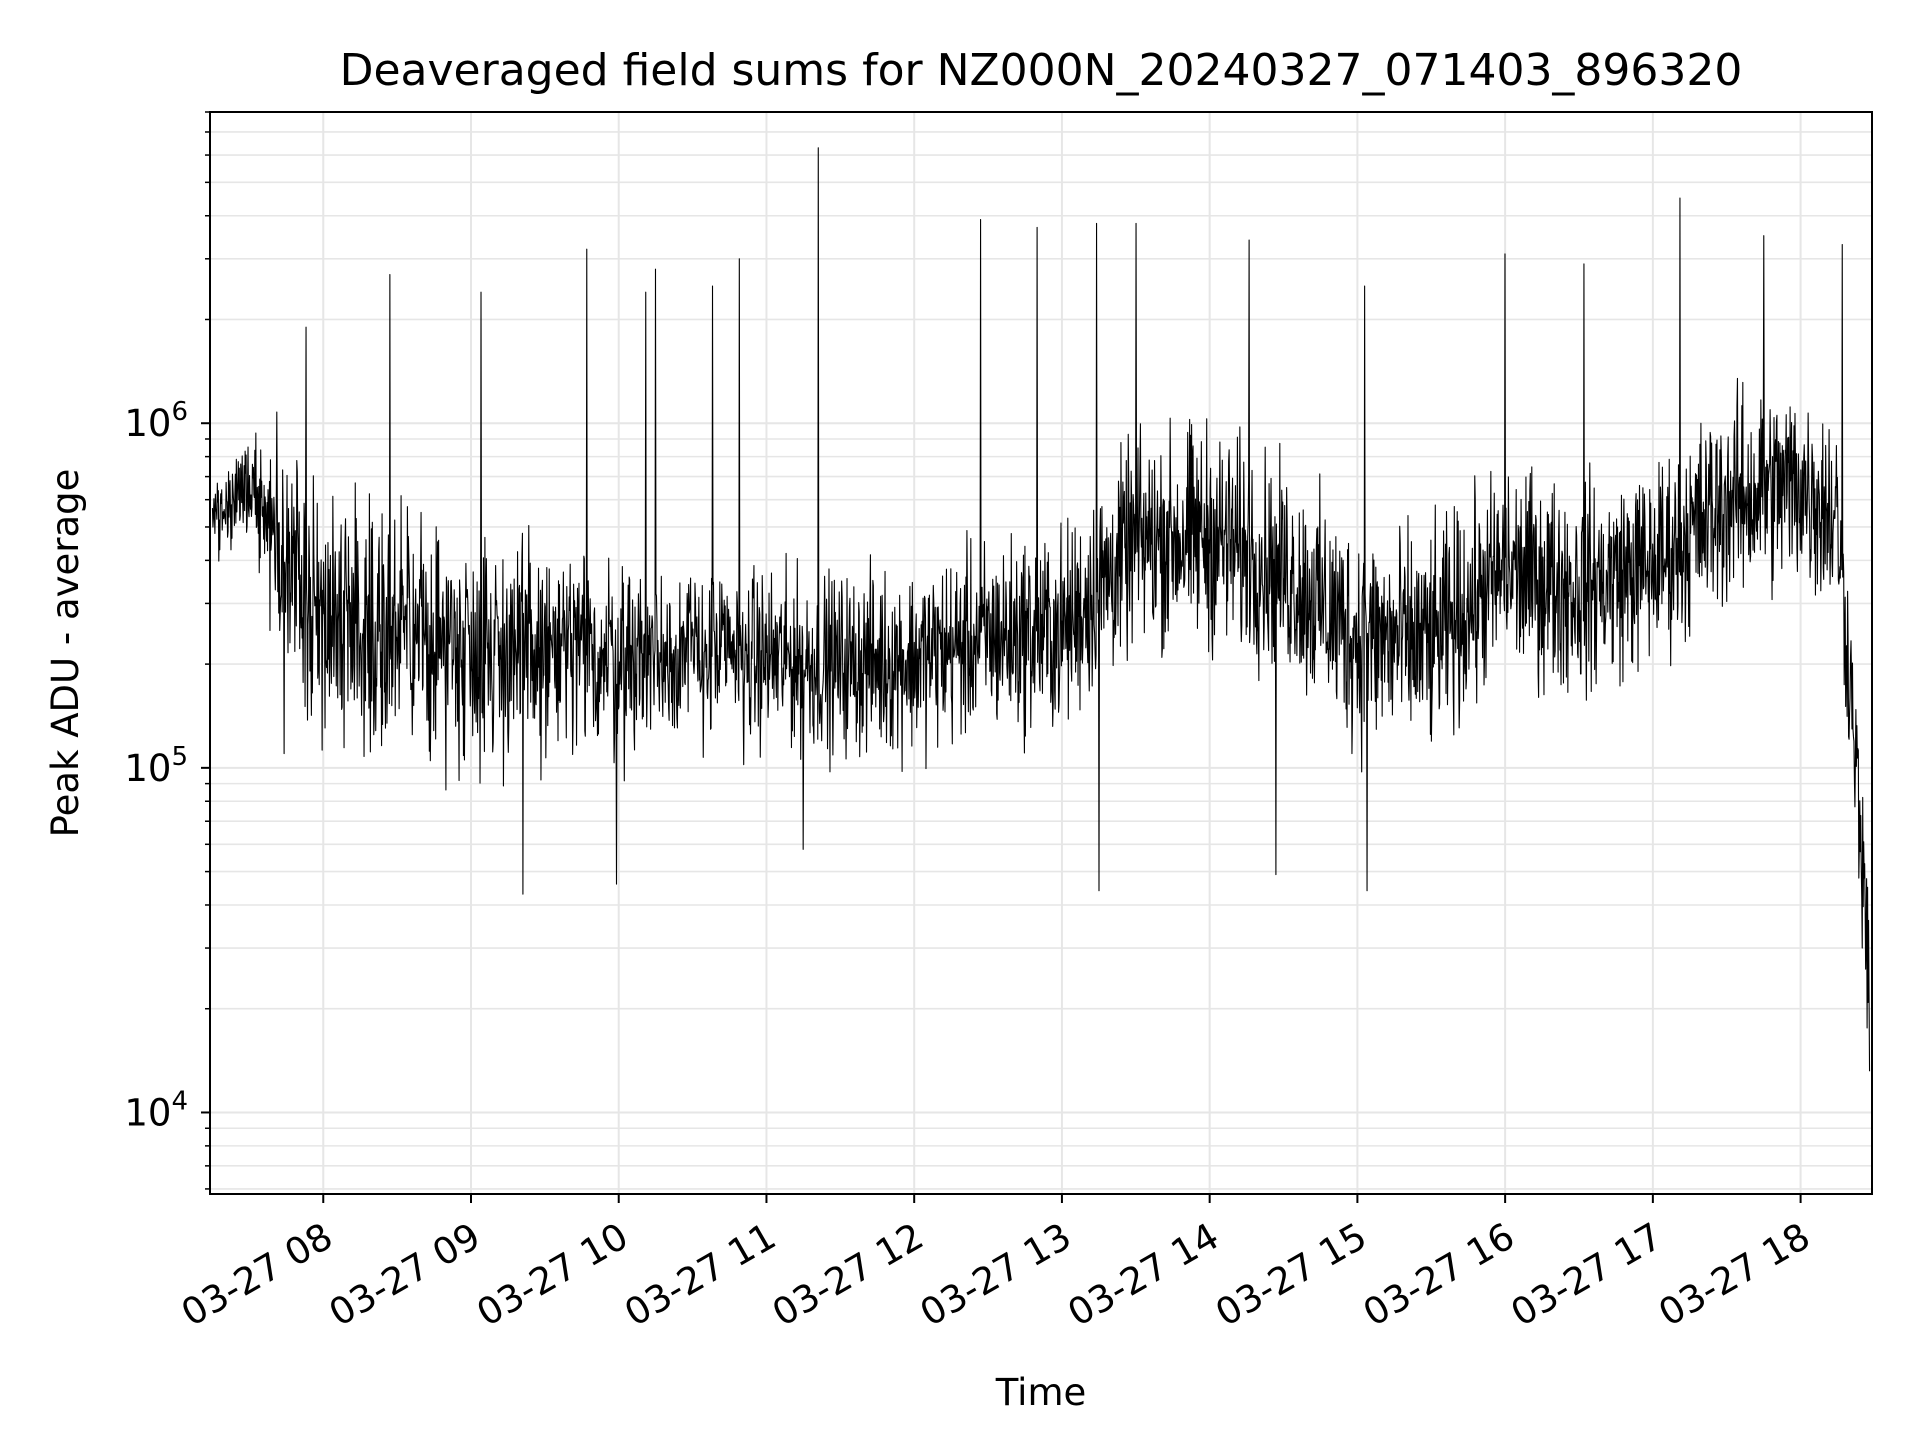  What do you see at coordinates (156, 1110) in the screenshot?
I see `y-tick-label: 104` at bounding box center [156, 1110].